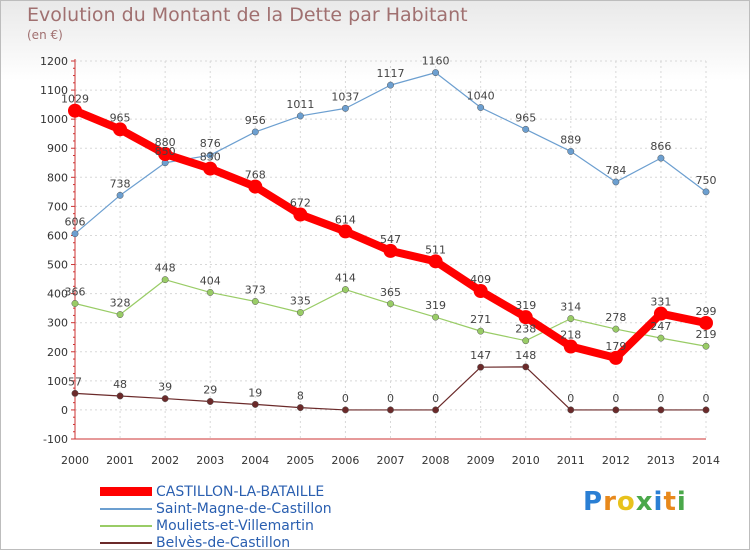  What do you see at coordinates (216, 508) in the screenshot?
I see `legend-item: Saint-Magne-de-Castillon` at bounding box center [216, 508].